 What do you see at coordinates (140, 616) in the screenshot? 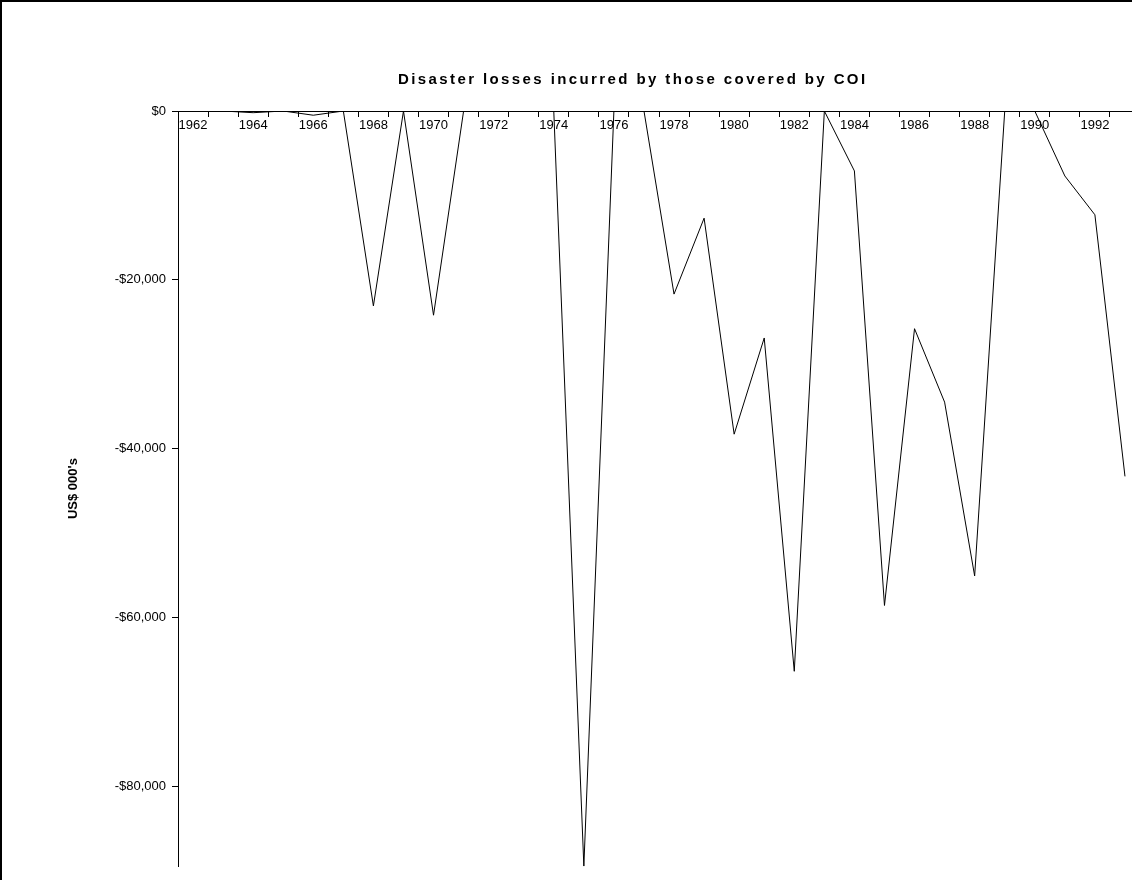
I see `y-tick-label: -$60,000` at bounding box center [140, 616].